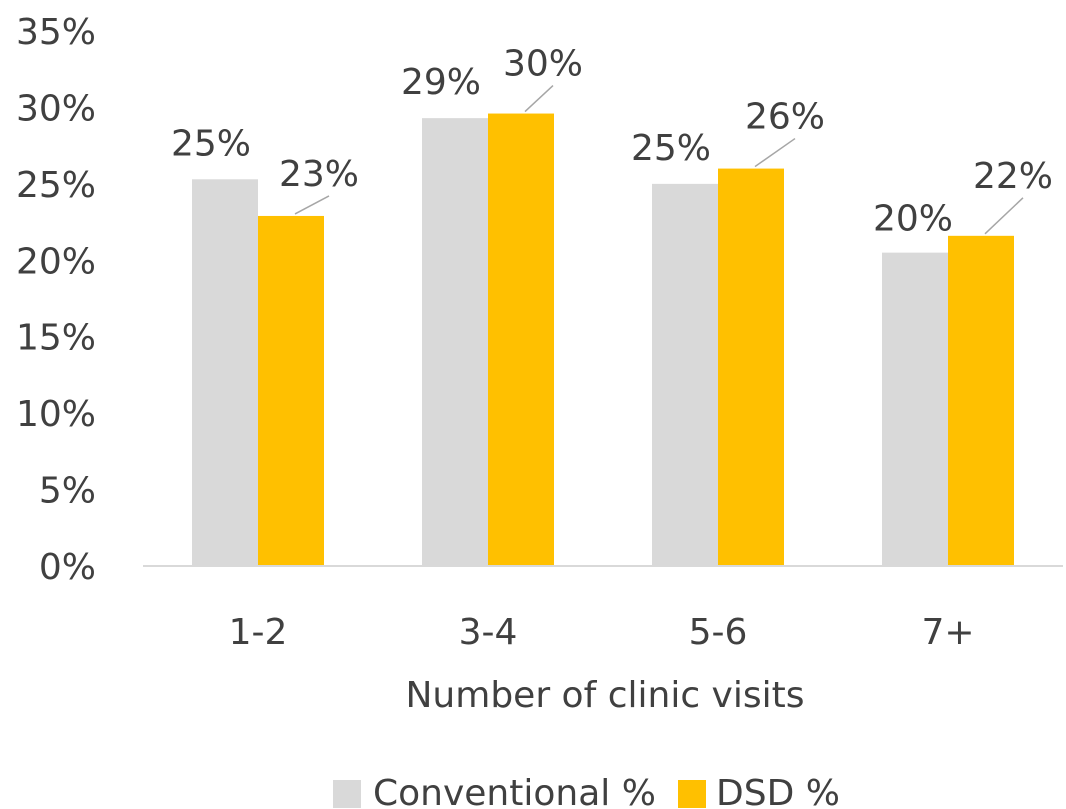  Describe the element at coordinates (319, 174) in the screenshot. I see `data-label: 23%` at that location.